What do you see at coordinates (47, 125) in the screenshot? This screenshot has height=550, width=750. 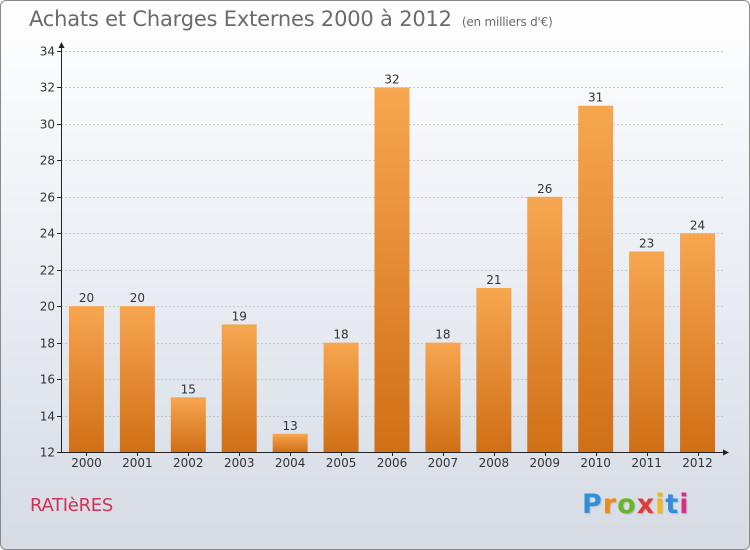 I see `y-tick-label: 30` at bounding box center [47, 125].